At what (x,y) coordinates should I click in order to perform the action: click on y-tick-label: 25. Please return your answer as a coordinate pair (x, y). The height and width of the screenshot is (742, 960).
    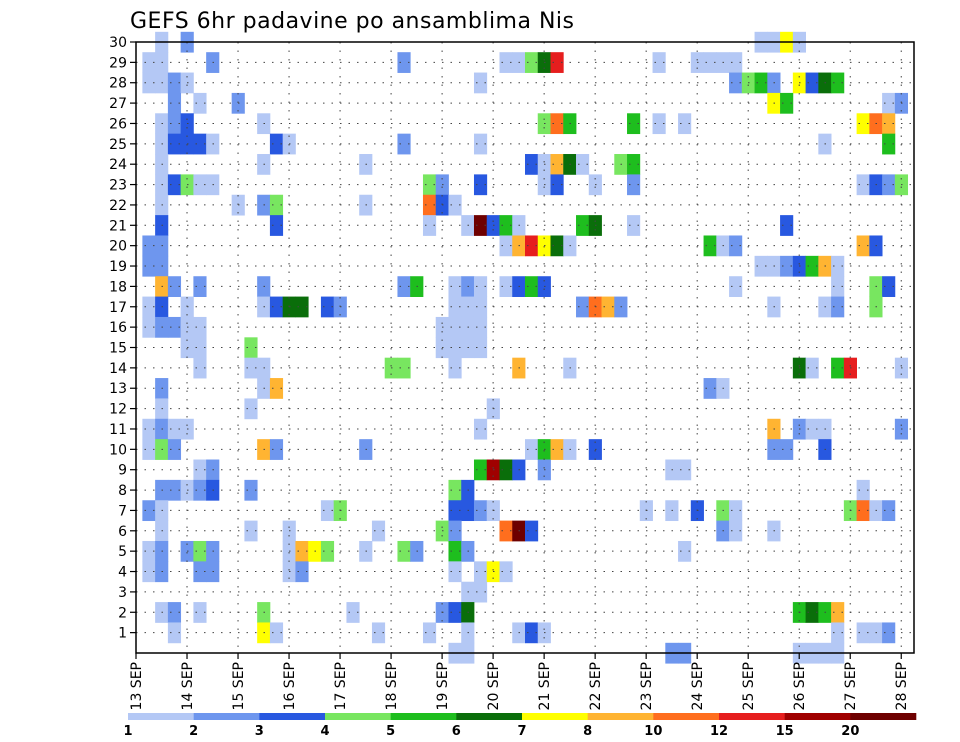
    Looking at the image, I should click on (118, 145).